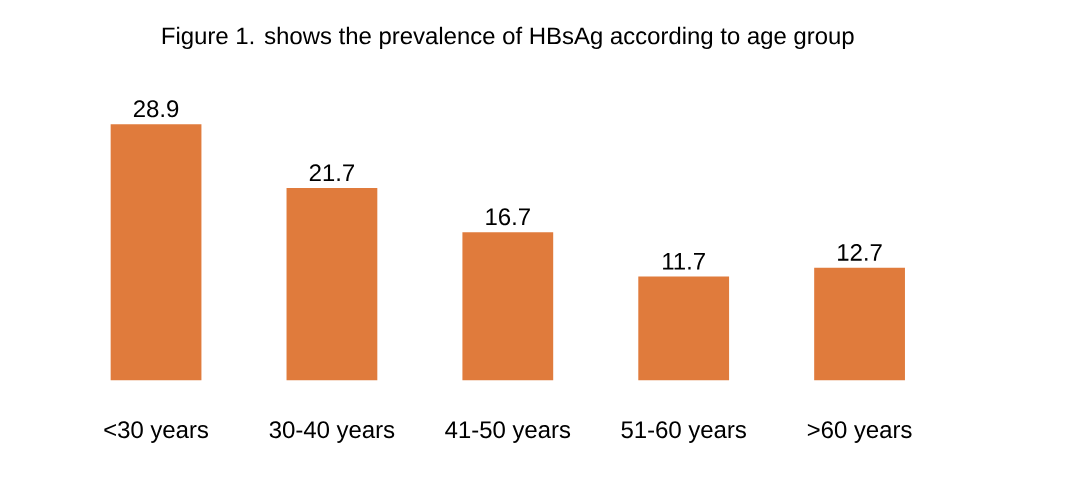 The height and width of the screenshot is (477, 1078). What do you see at coordinates (156, 109) in the screenshot?
I see `data-label: 28.9` at bounding box center [156, 109].